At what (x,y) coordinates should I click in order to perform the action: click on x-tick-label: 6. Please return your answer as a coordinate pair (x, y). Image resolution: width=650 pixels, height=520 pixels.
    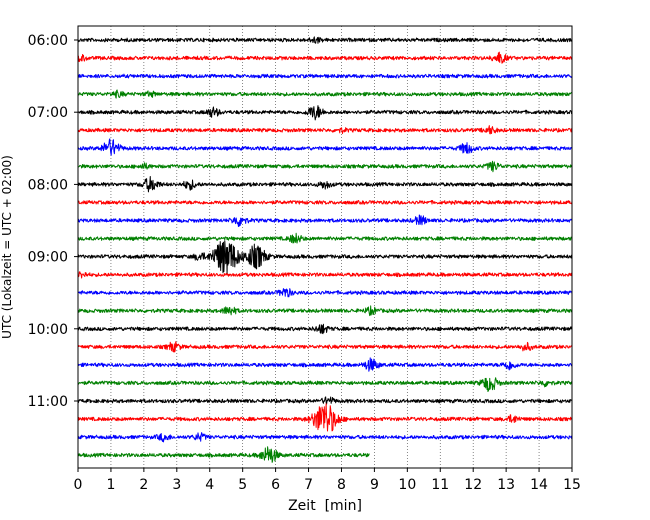
    Looking at the image, I should click on (275, 485).